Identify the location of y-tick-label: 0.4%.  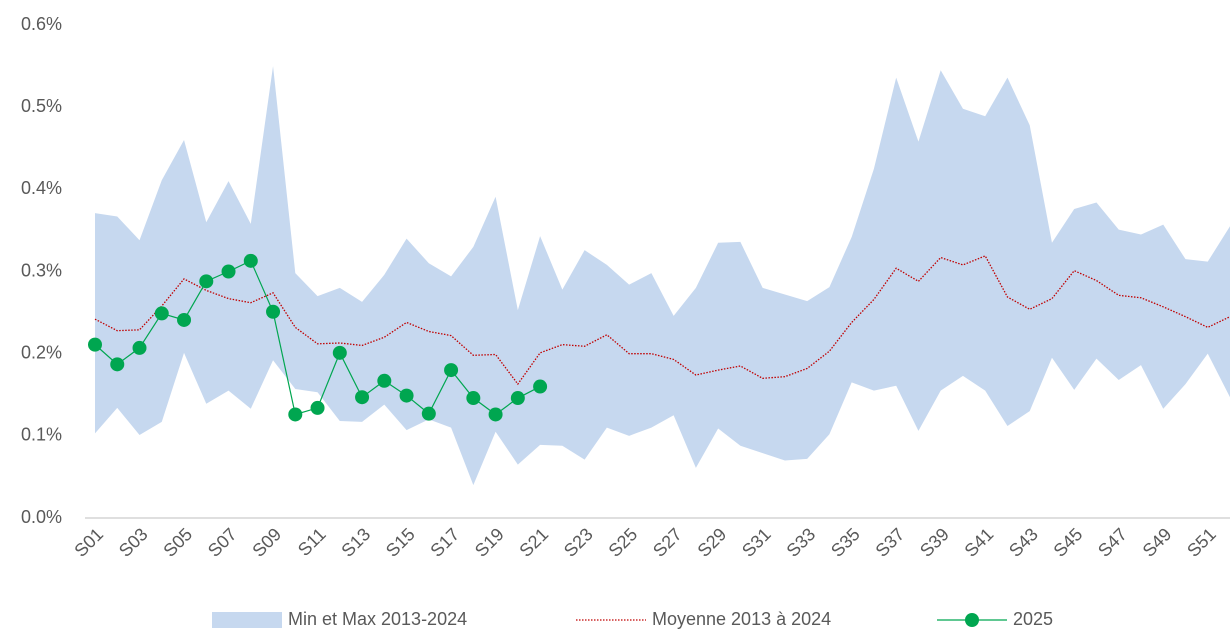
(41, 188).